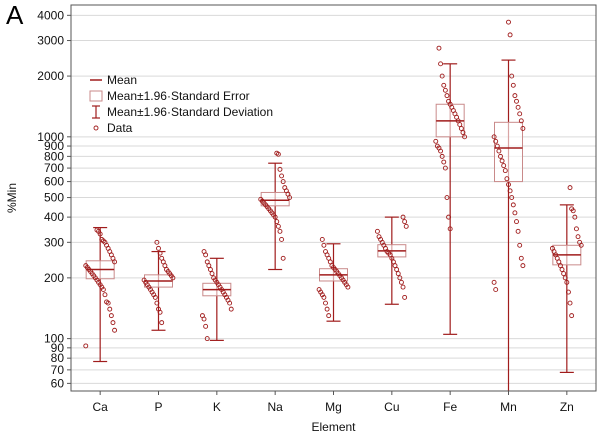 This screenshot has height=436, width=600. What do you see at coordinates (54, 182) in the screenshot?
I see `y-tick-label: 600` at bounding box center [54, 182].